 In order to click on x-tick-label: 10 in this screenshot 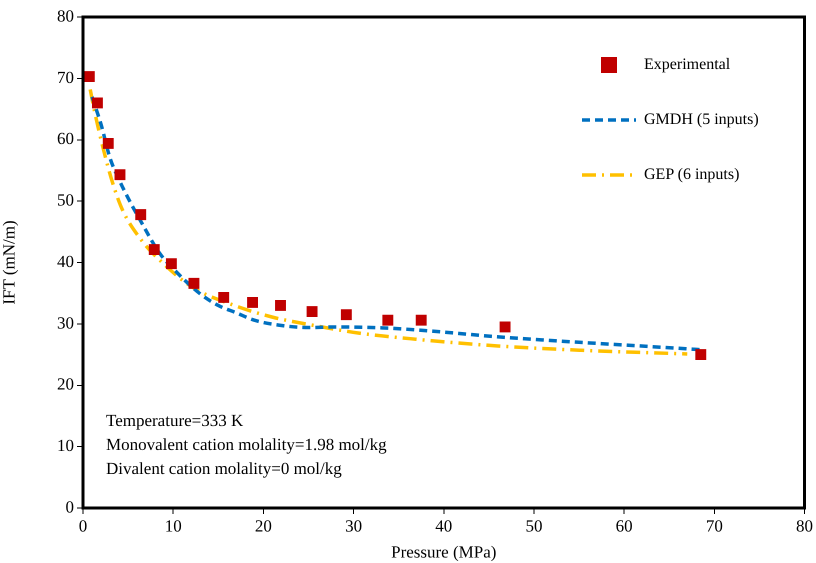, I will do `click(173, 526)`.